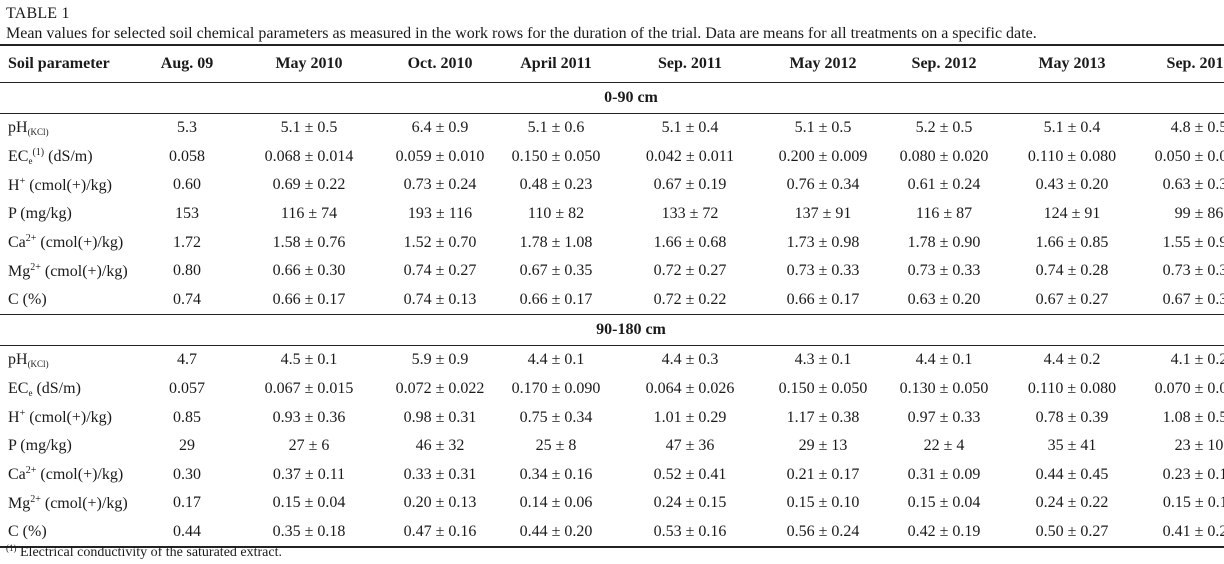 This screenshot has height=564, width=1224. Describe the element at coordinates (1180, 533) in the screenshot. I see `table-cell: 0.41 ± 0.24` at that location.